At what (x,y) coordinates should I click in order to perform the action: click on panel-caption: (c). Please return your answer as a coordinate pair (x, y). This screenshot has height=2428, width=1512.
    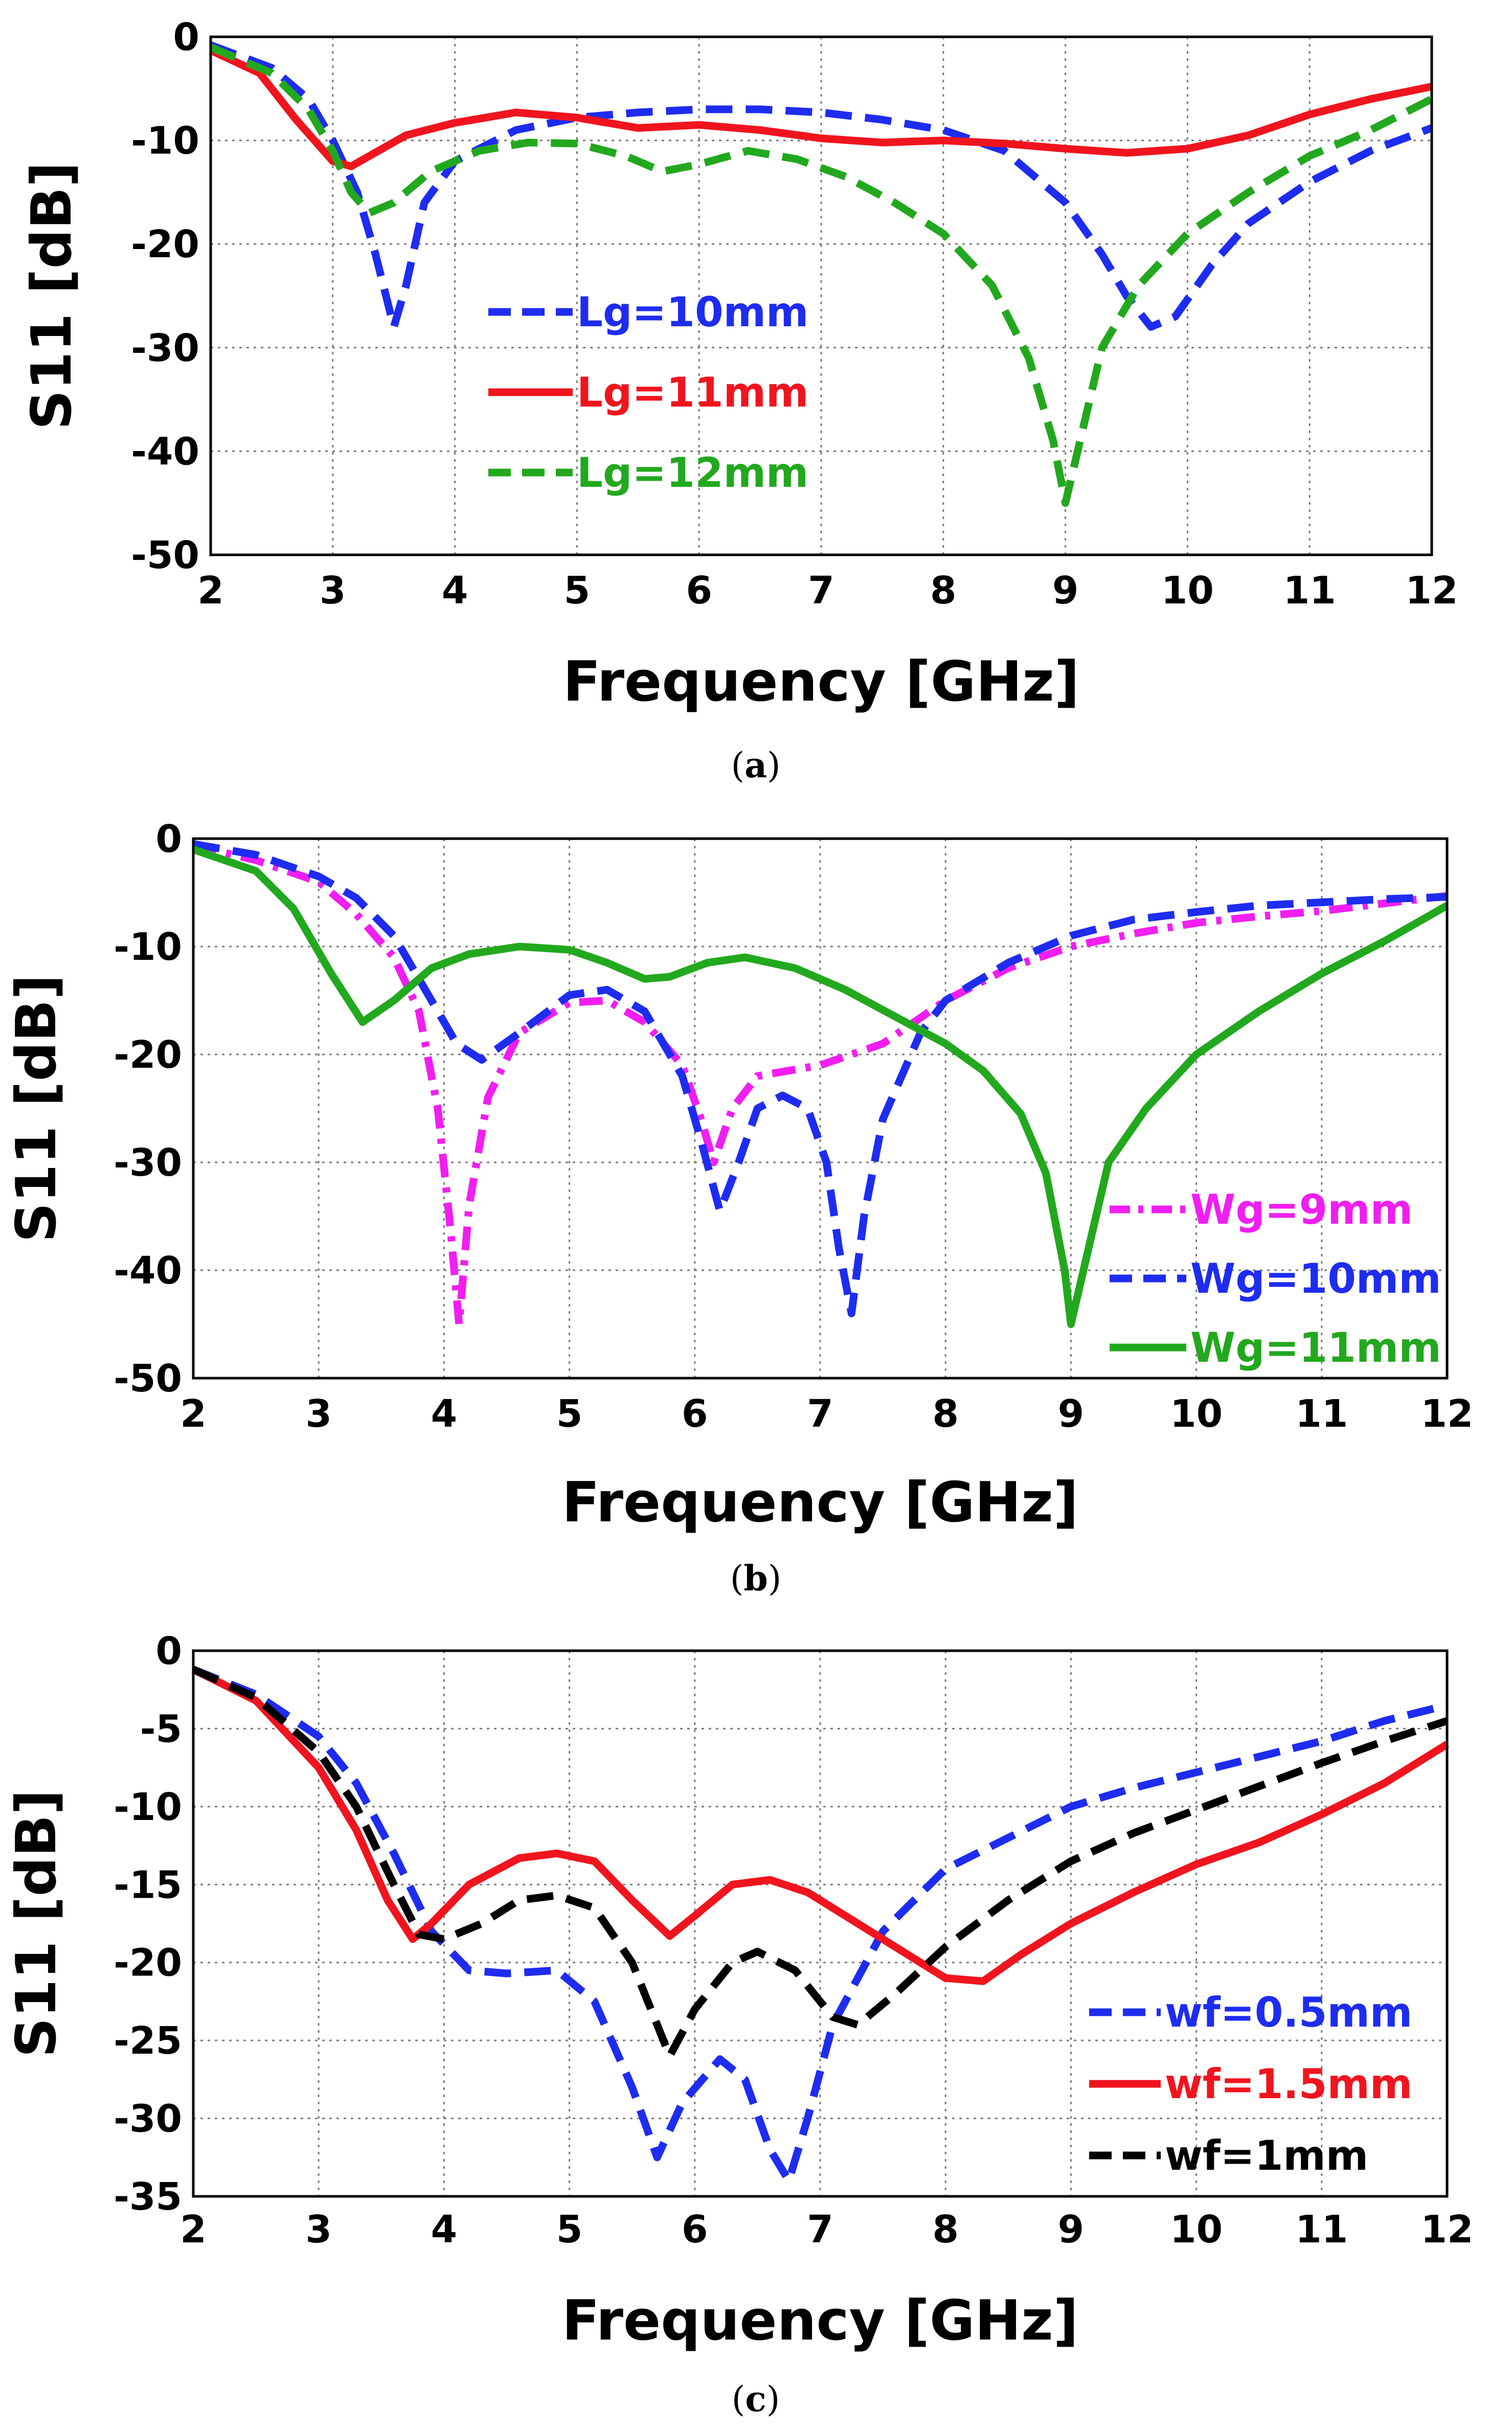
    Looking at the image, I should click on (756, 2399).